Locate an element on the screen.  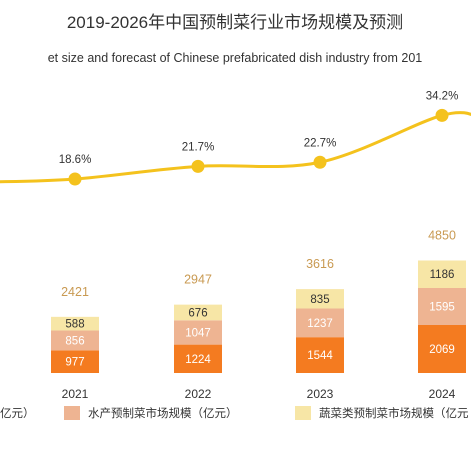
chart-title: 2019-2026年中国预制菜行业市场规模及预测 is located at coordinates (235, 22).